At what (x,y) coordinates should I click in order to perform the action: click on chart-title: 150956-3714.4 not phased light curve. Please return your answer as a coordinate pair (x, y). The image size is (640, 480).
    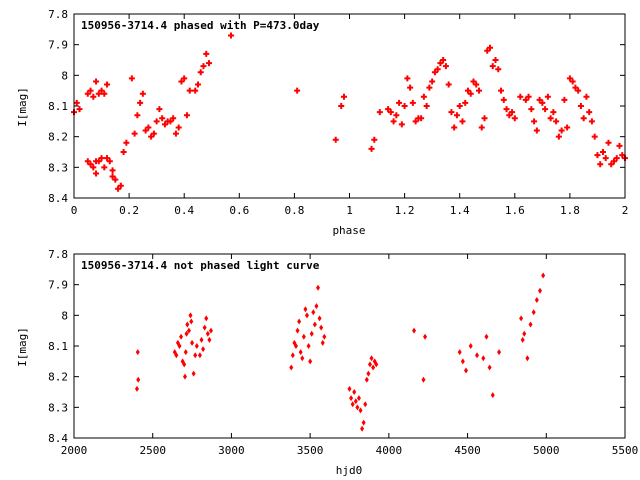
    Looking at the image, I should click on (200, 265).